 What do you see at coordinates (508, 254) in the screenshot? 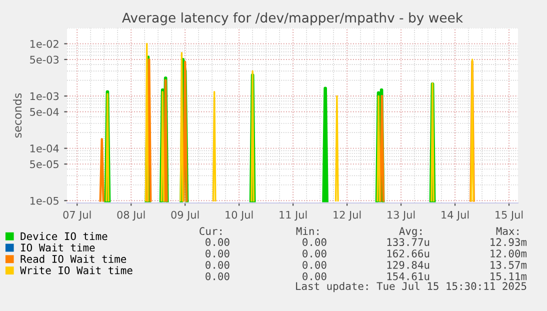
I see `text: 12.00m` at bounding box center [508, 254].